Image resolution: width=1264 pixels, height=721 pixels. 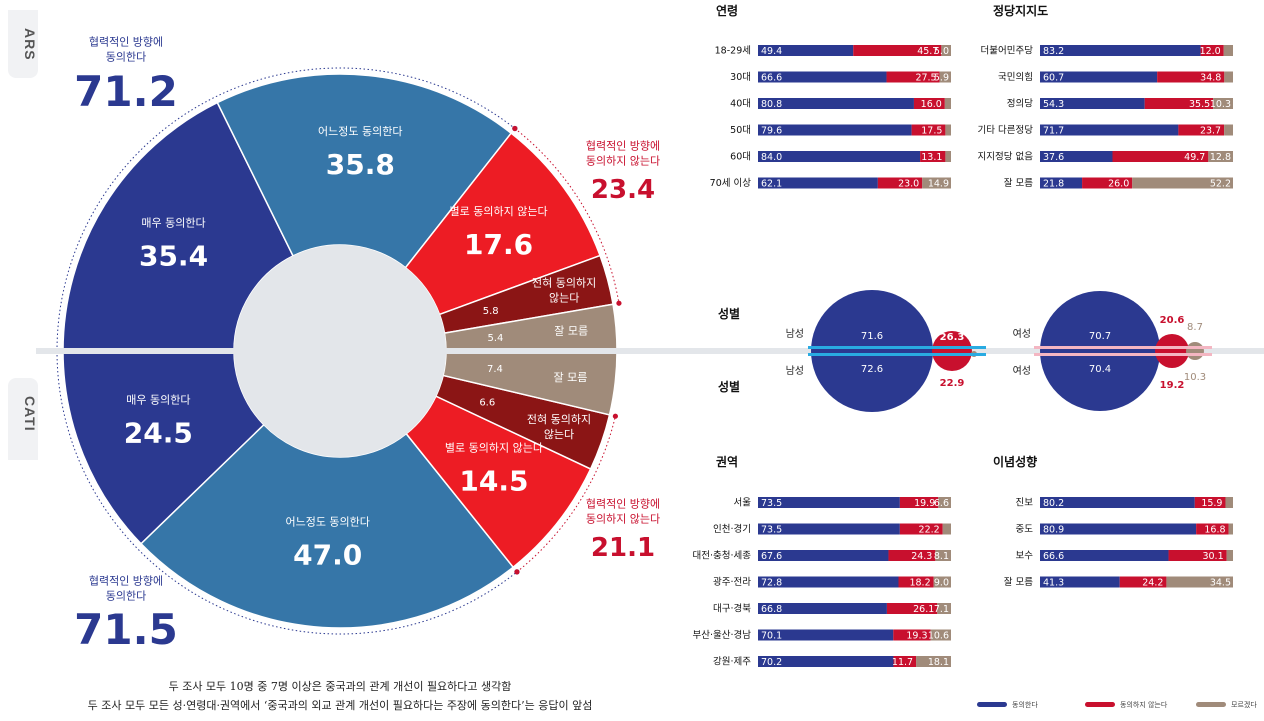 I want to click on ars-disagree-arc-end-dot, so click(x=619, y=303).